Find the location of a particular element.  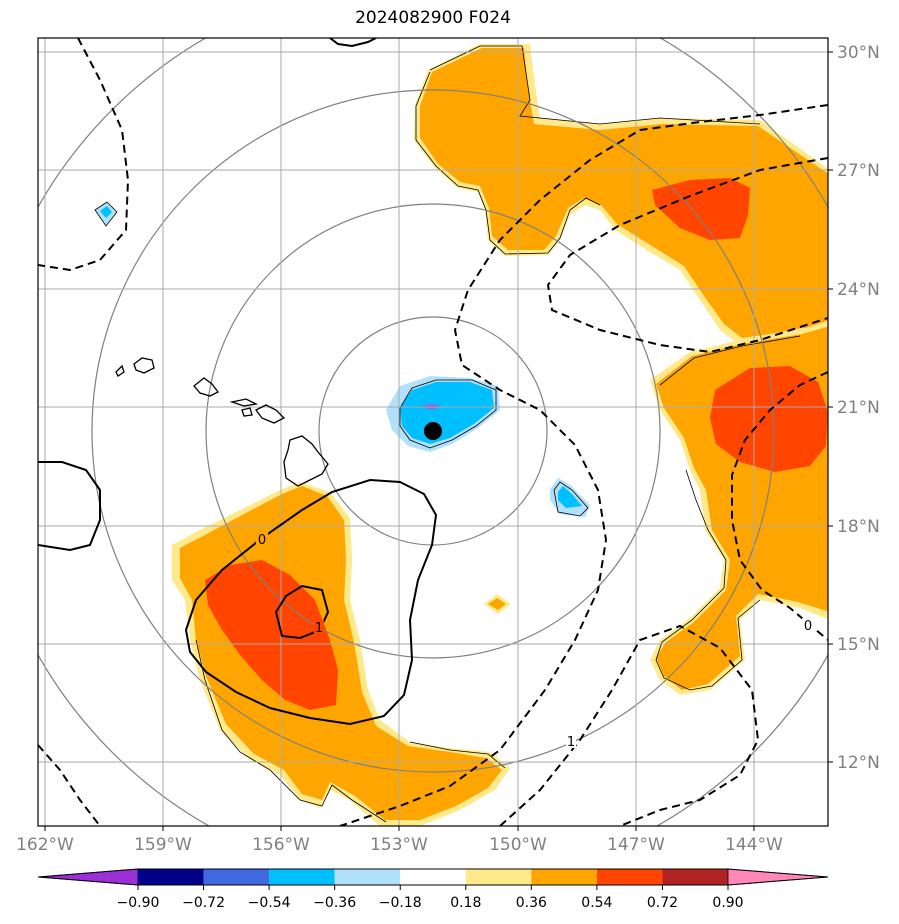

colorbar-tick-label: 0.90 is located at coordinates (727, 903).